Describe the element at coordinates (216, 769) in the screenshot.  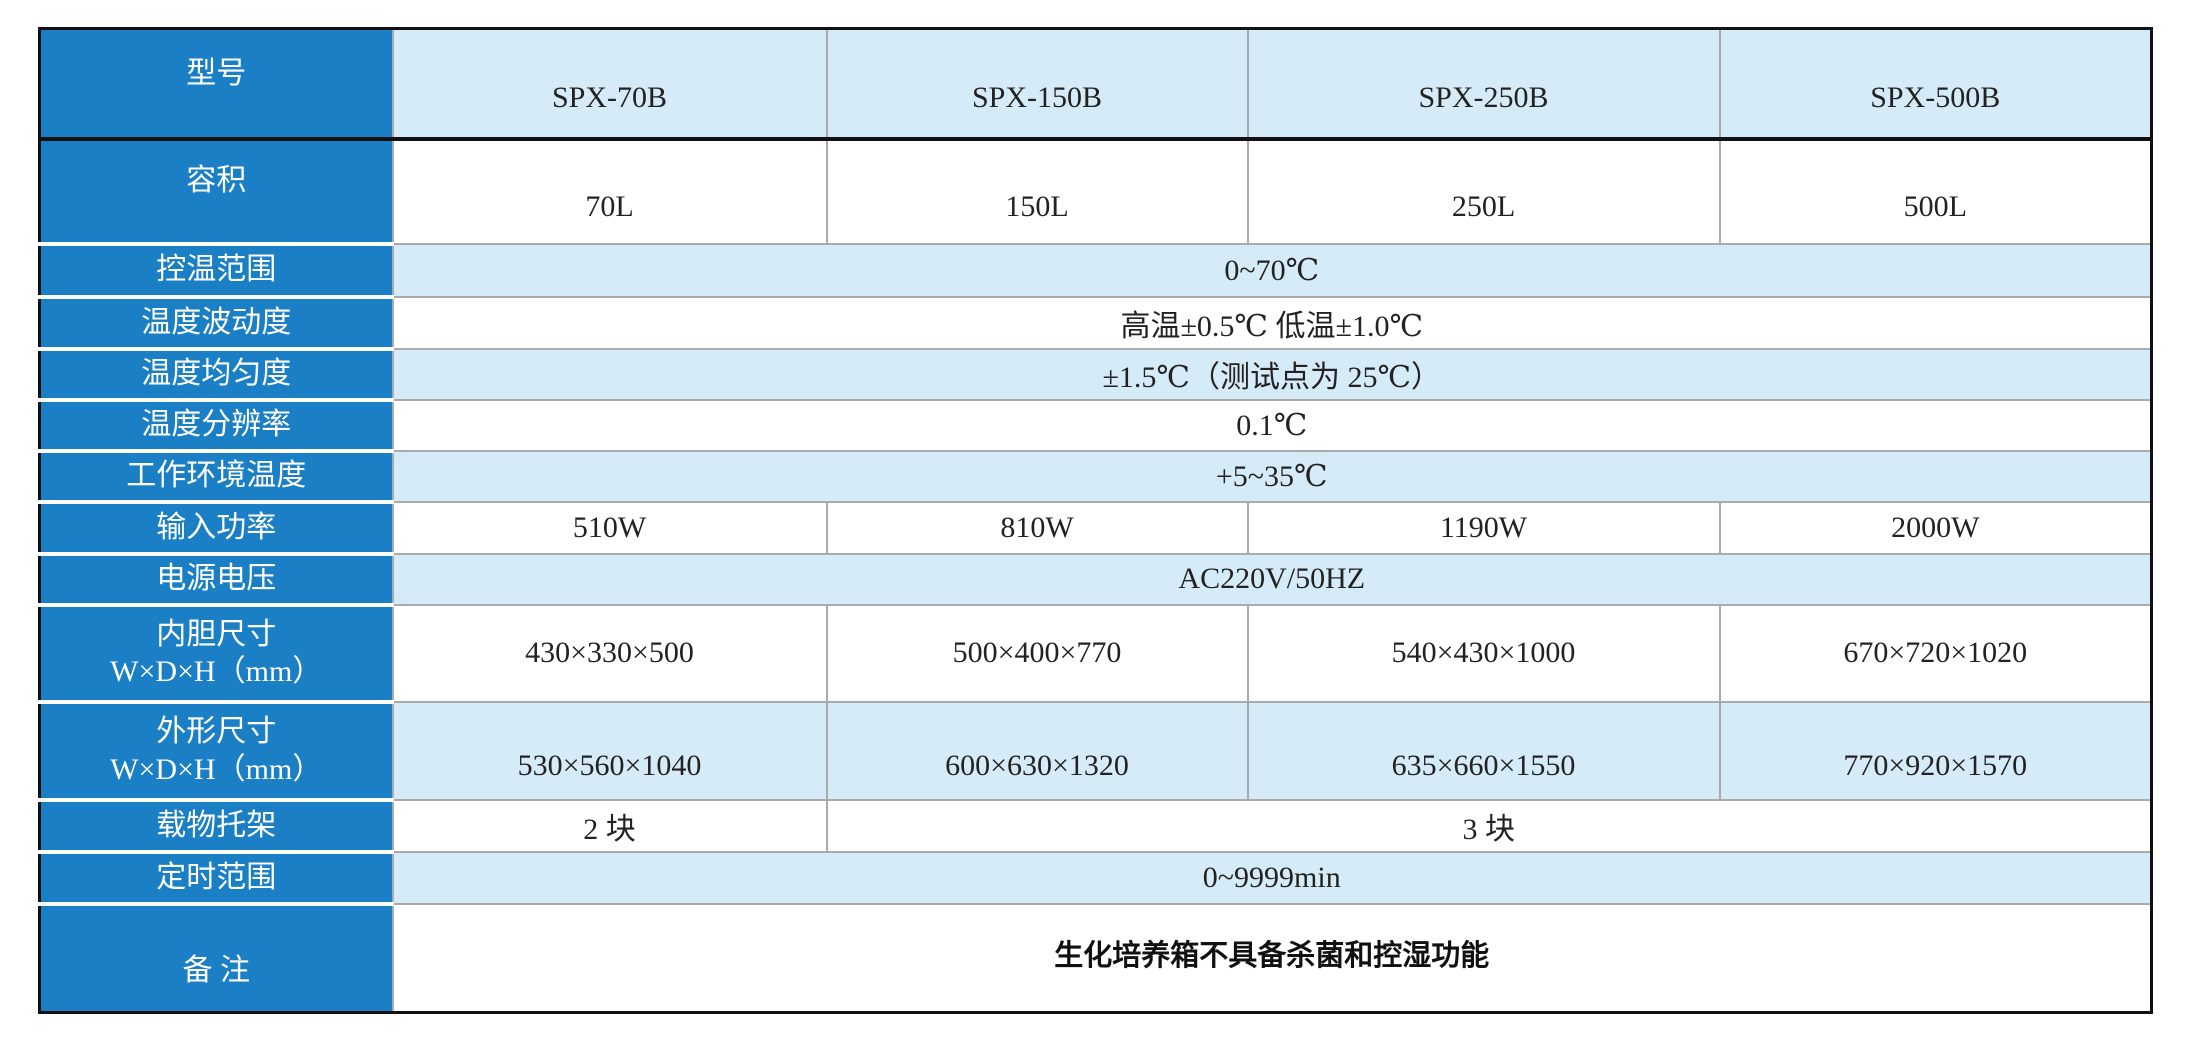
I see `outer-size-unit: W×D×H（mm）` at that location.